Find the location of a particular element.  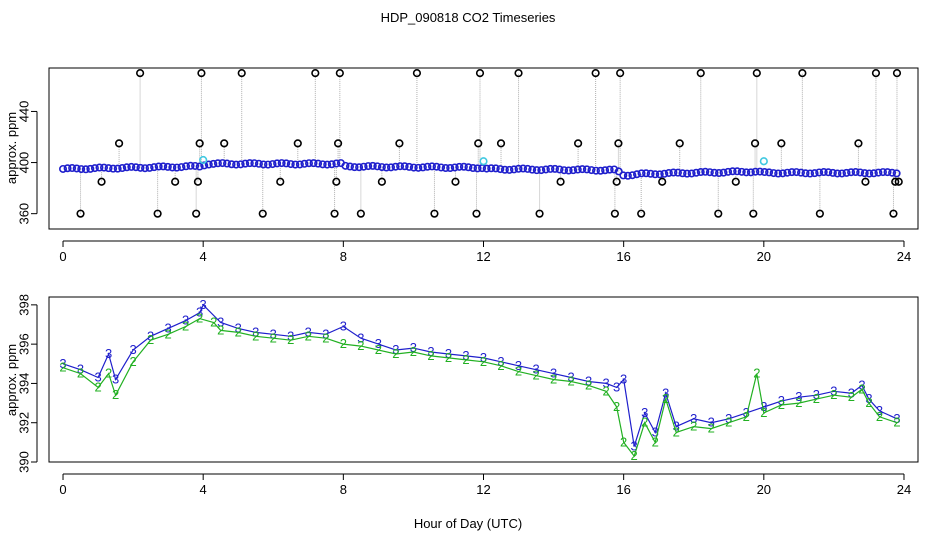

top-y-tick-label: 360 is located at coordinates (23, 214).